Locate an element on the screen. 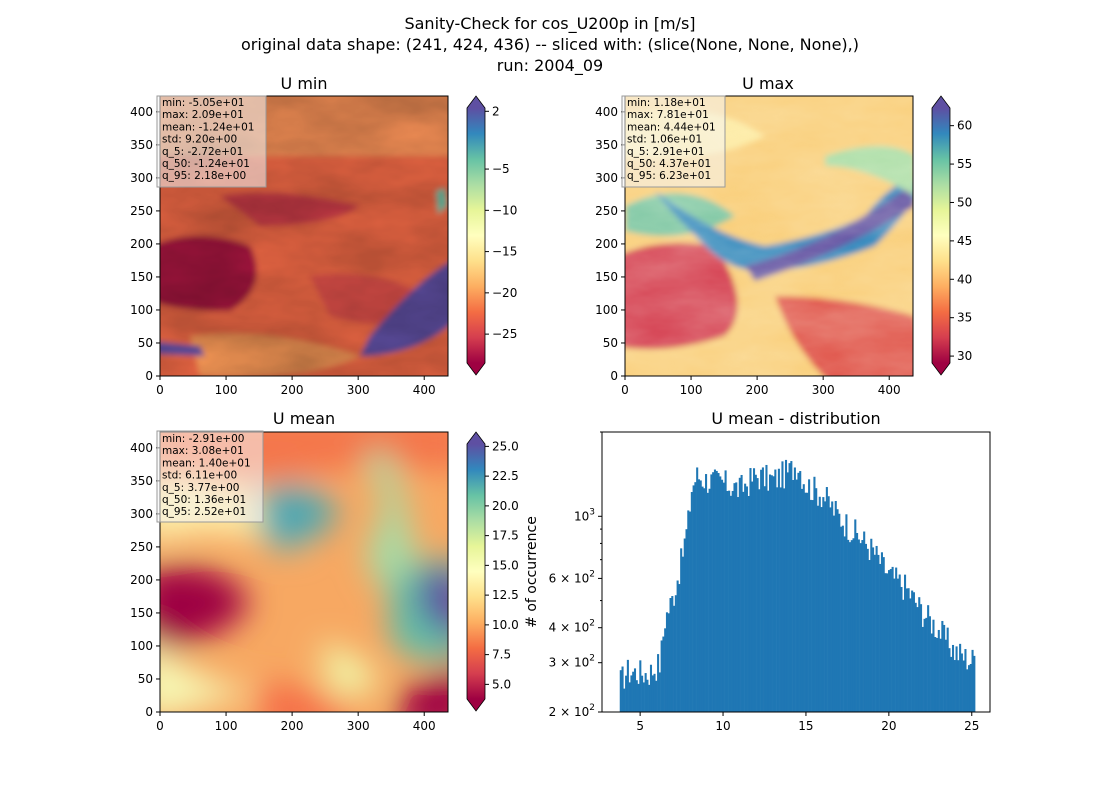 The height and width of the screenshot is (800, 1100). panel-title-u-min: U min is located at coordinates (304, 83).